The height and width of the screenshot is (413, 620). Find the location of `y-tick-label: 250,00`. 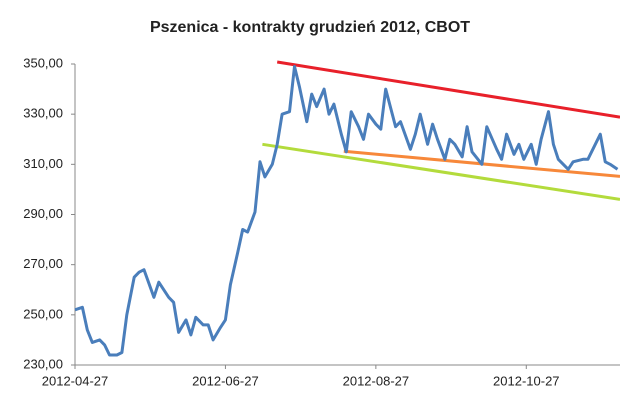

y-tick-label: 250,00 is located at coordinates (43, 313).